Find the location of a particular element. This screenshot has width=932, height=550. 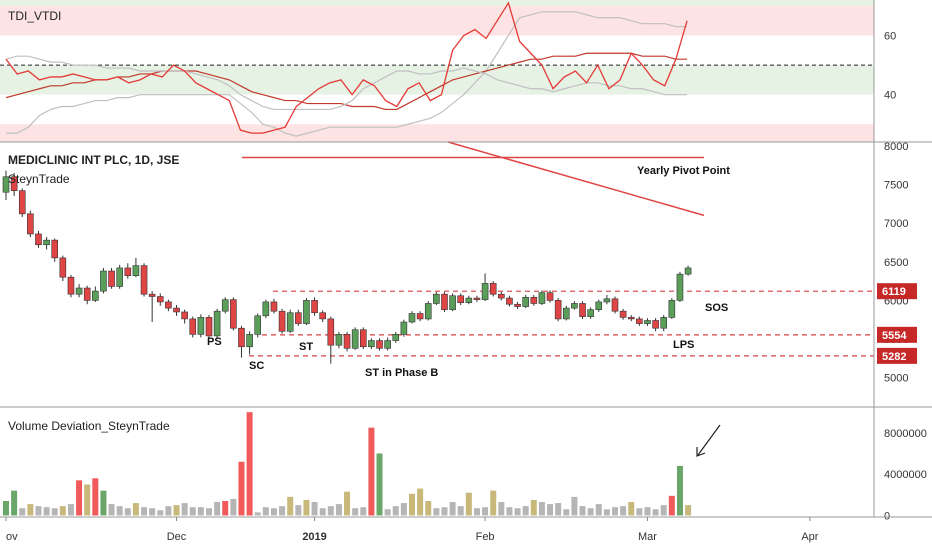

volume-tick-label: 0 is located at coordinates (887, 516).